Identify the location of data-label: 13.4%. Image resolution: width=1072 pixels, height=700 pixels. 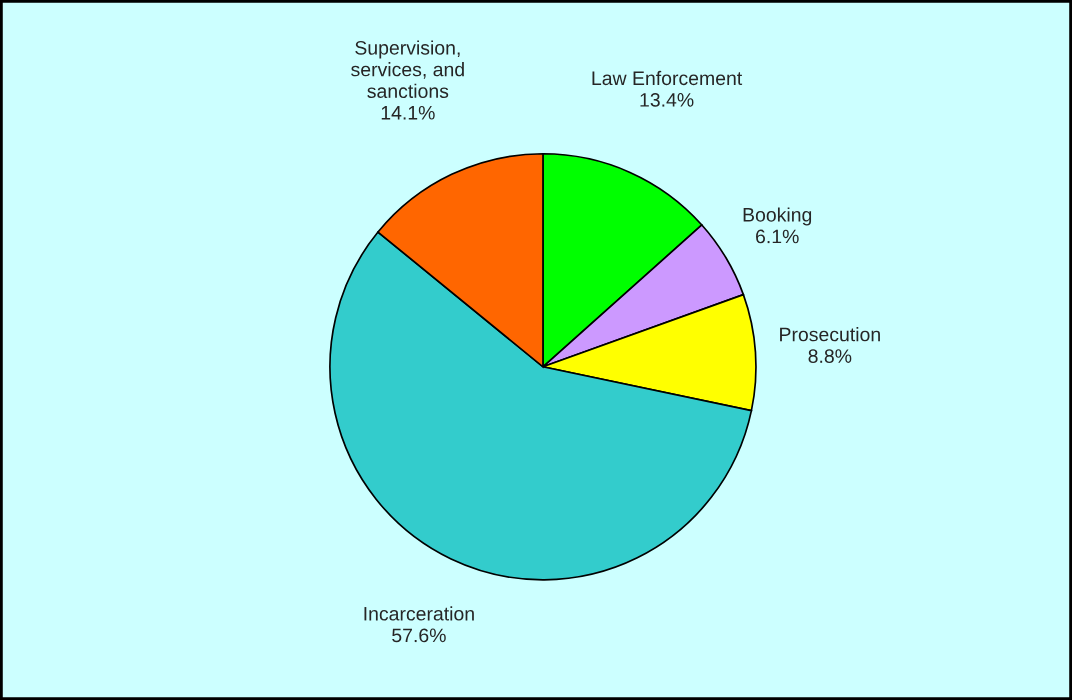
(667, 100).